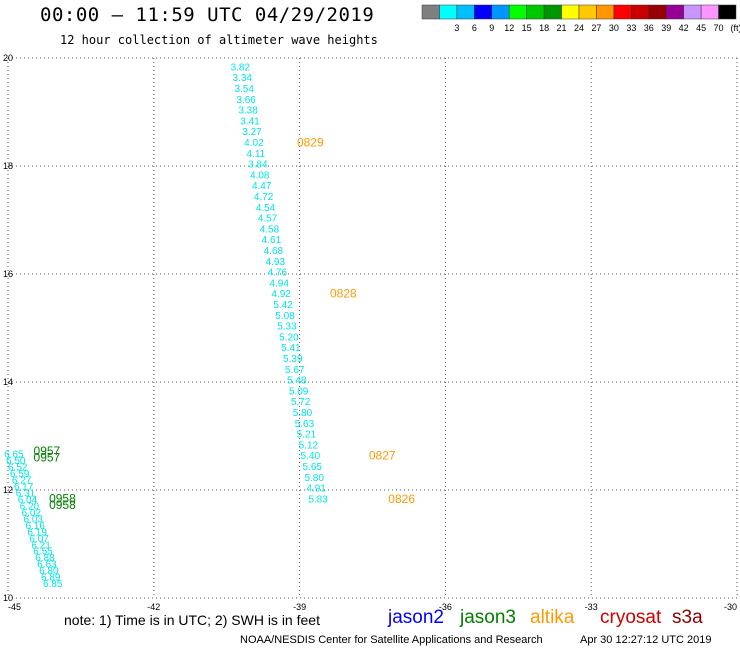  Describe the element at coordinates (24, 487) in the screenshot. I see `wave-height-label: 6.17` at that location.